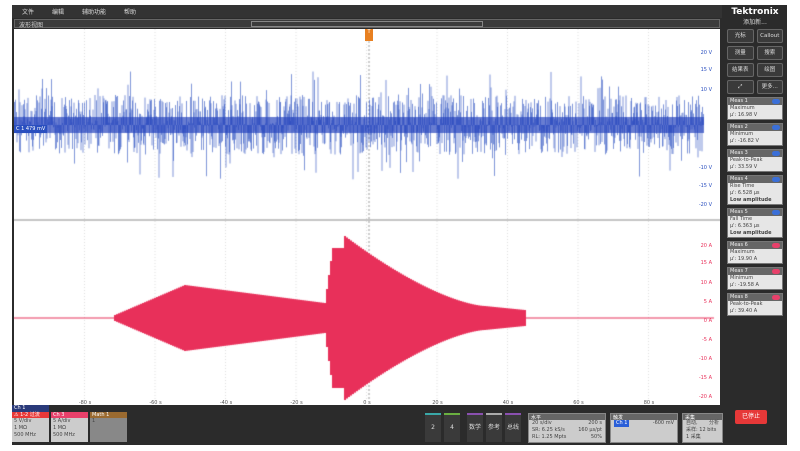 The image size is (800, 451). I want to click on sample-rate: SR: 6.25 kS/s, so click(548, 430).